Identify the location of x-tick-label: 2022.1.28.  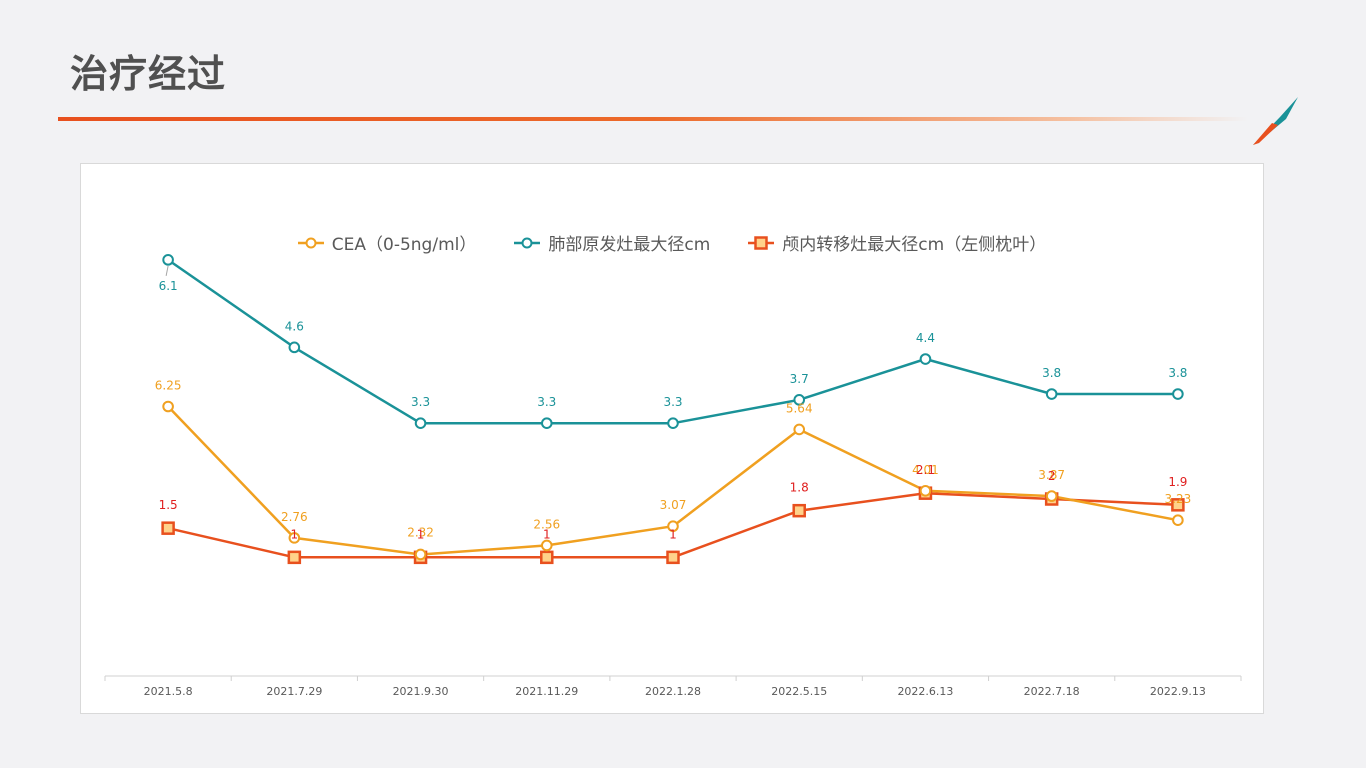
(673, 691).